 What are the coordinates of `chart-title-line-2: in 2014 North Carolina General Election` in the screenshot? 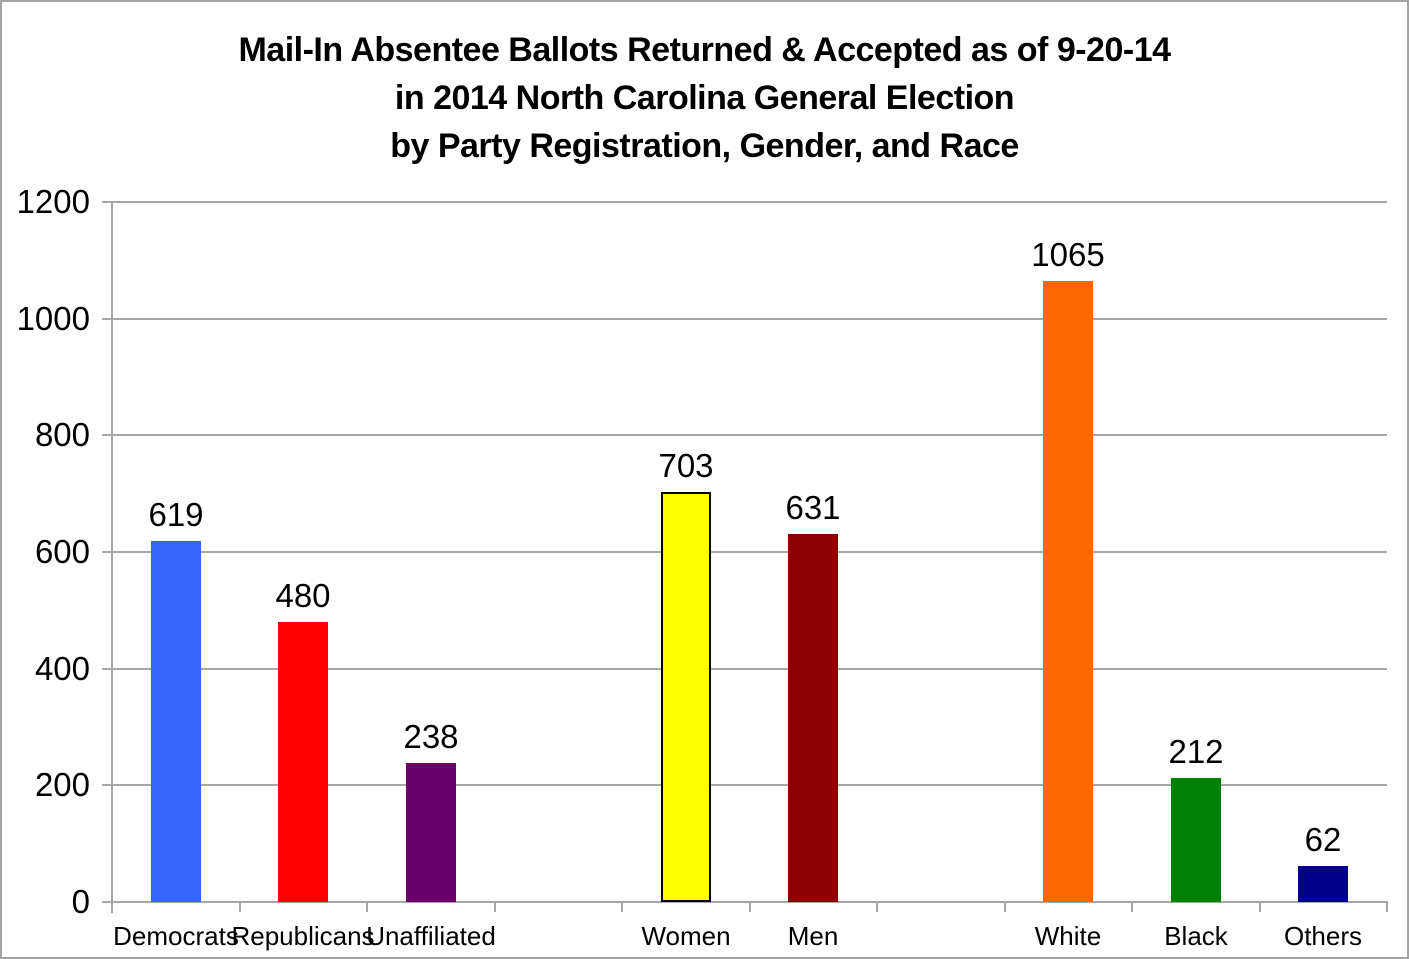 It's located at (704, 98).